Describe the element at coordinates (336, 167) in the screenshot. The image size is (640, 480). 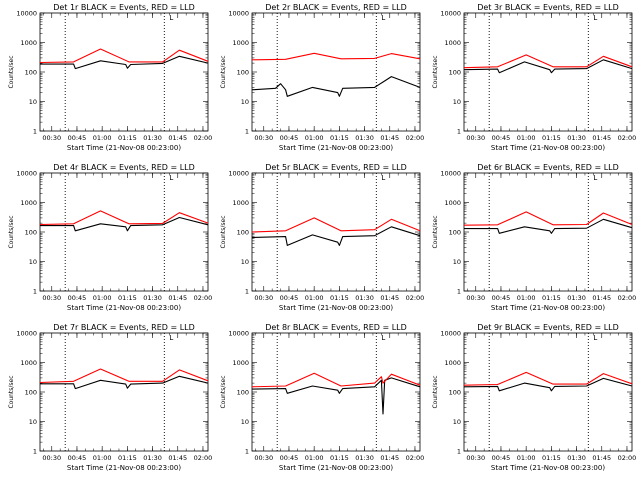
I see `panel-title: Det 5r BLACK = Events, RED = LLD` at that location.